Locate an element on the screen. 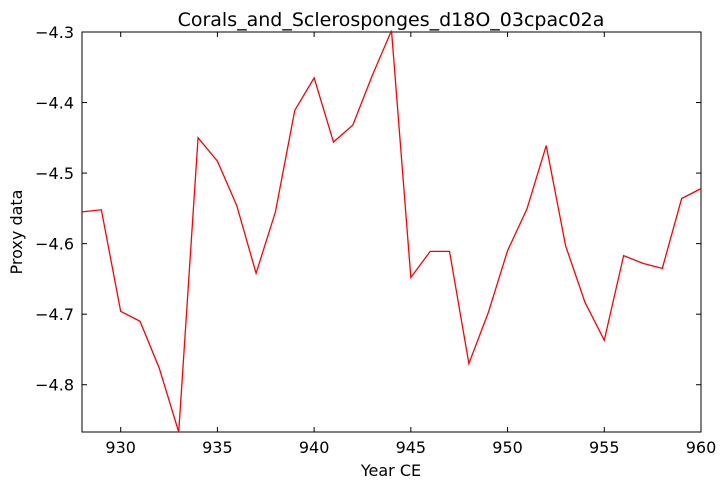  y-tick-label: −4.7 is located at coordinates (54, 314).